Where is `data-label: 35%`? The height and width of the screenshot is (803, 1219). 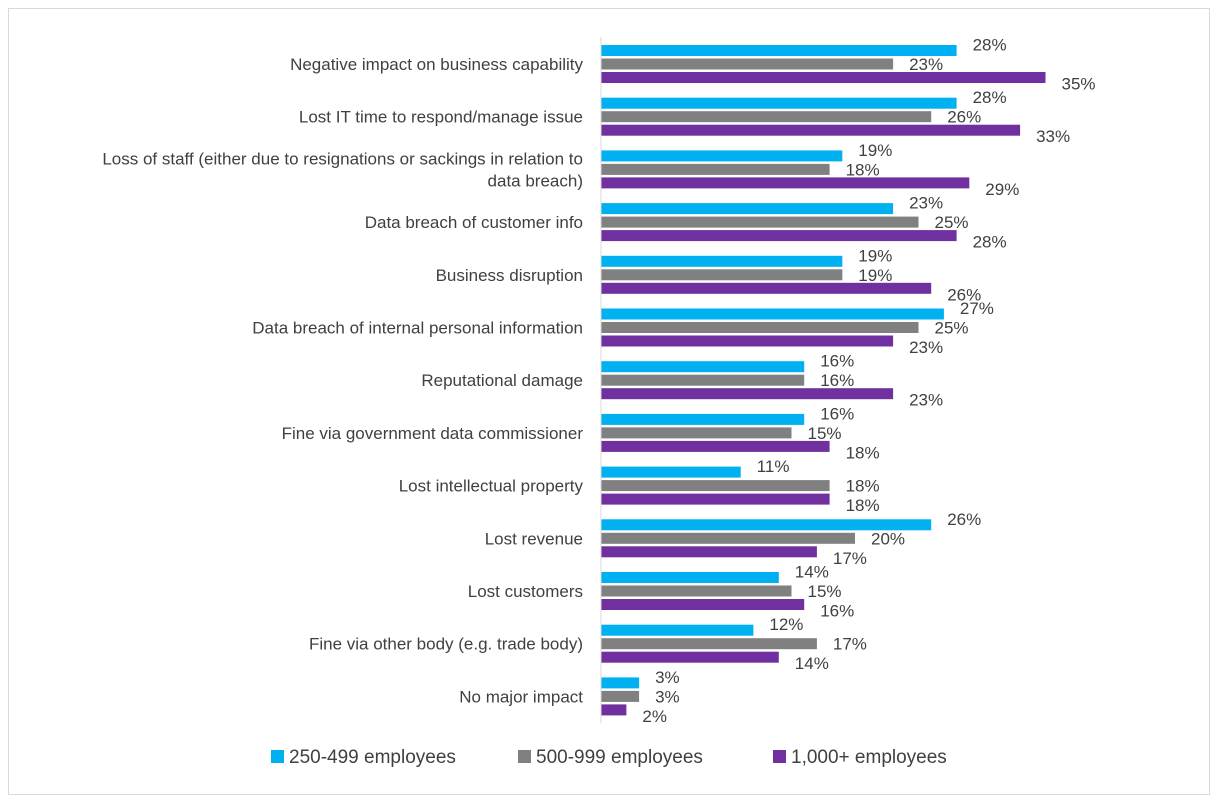
data-label: 35% is located at coordinates (1079, 84).